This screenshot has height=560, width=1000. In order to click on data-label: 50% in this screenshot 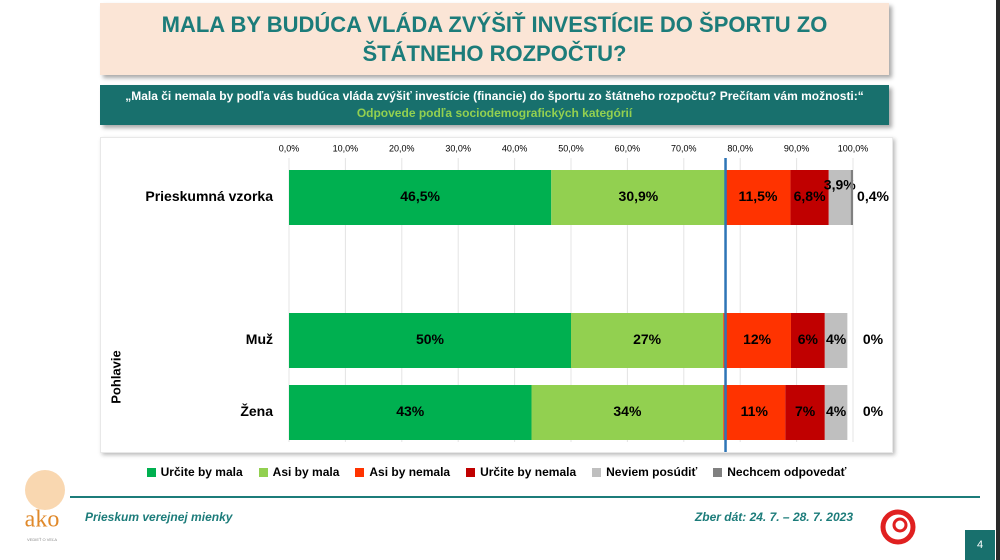, I will do `click(430, 339)`.